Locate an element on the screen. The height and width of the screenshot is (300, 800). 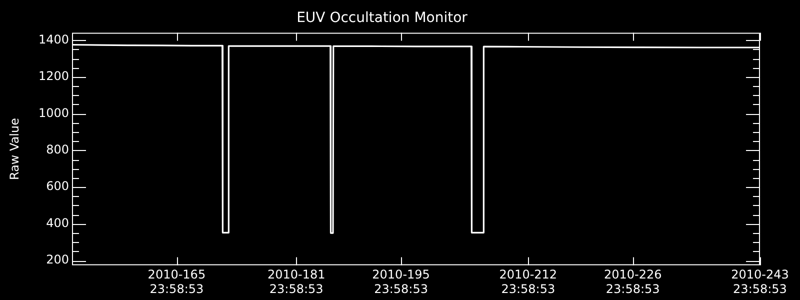
y-axis-title: Raw Value is located at coordinates (14, 149).